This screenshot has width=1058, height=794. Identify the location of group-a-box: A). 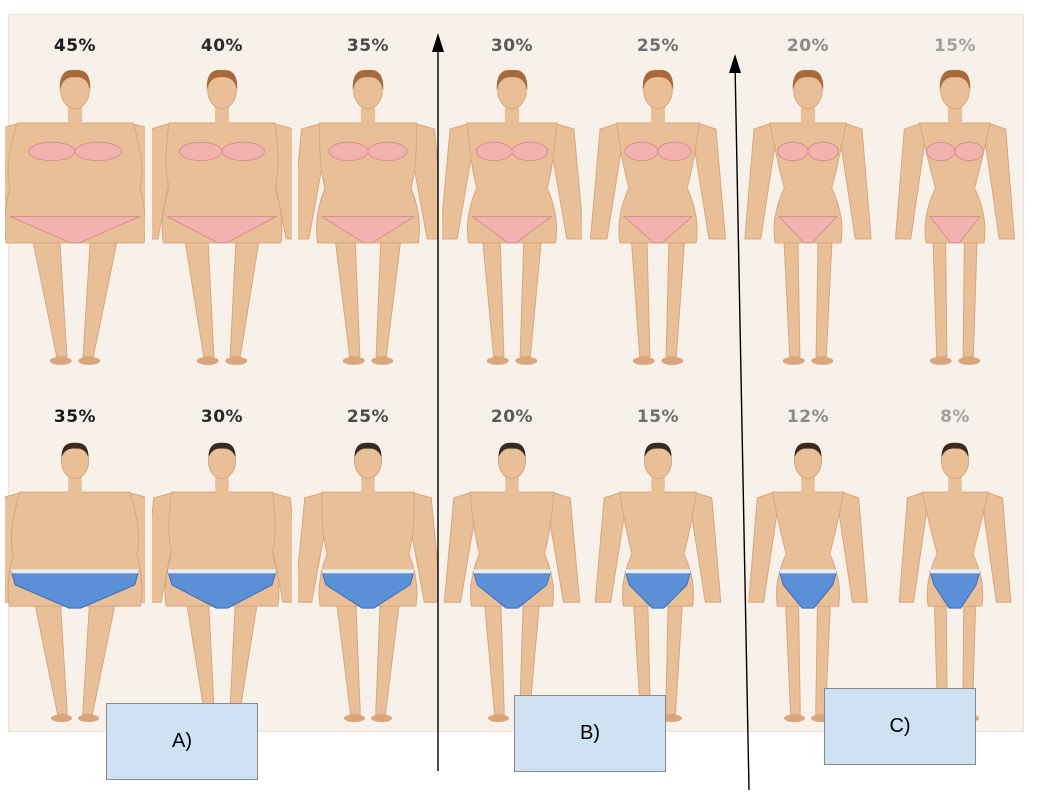
(182, 741).